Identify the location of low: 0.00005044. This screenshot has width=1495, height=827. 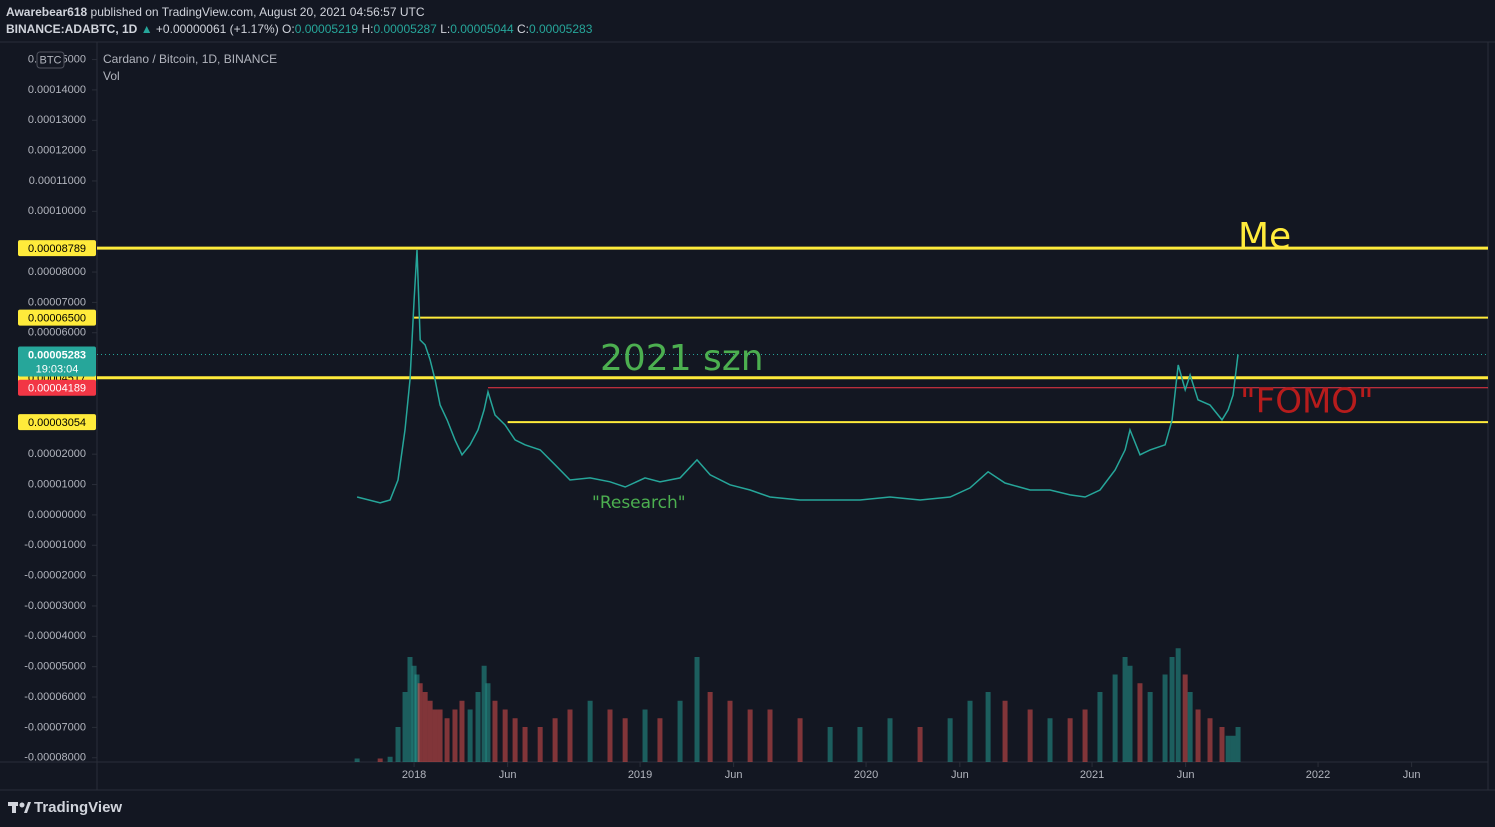
(482, 29).